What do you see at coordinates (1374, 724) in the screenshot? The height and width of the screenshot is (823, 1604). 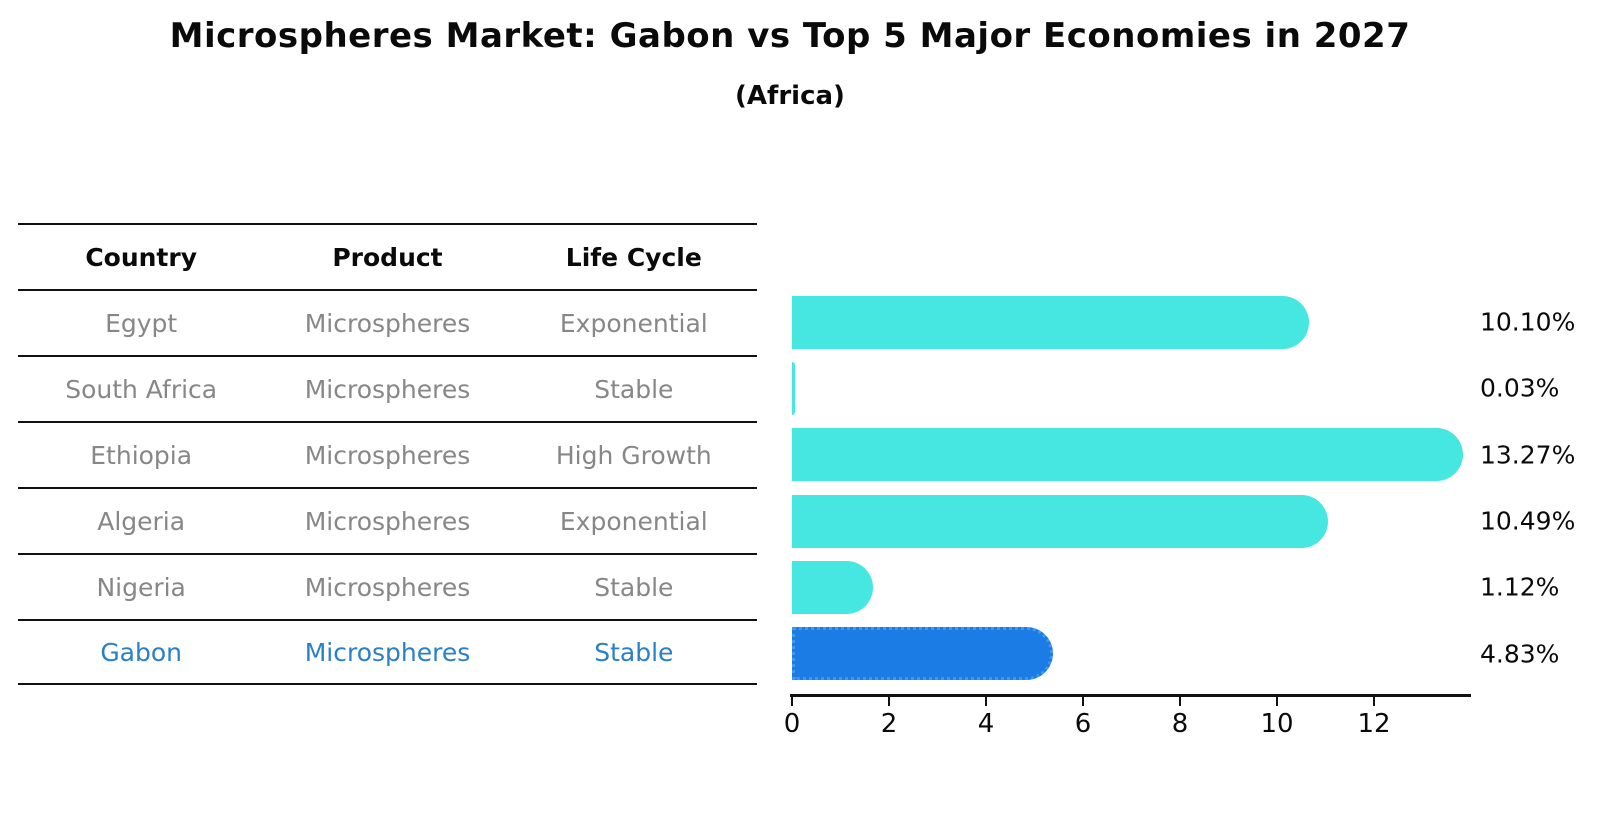 I see `x-axis-tick-label: 12` at bounding box center [1374, 724].